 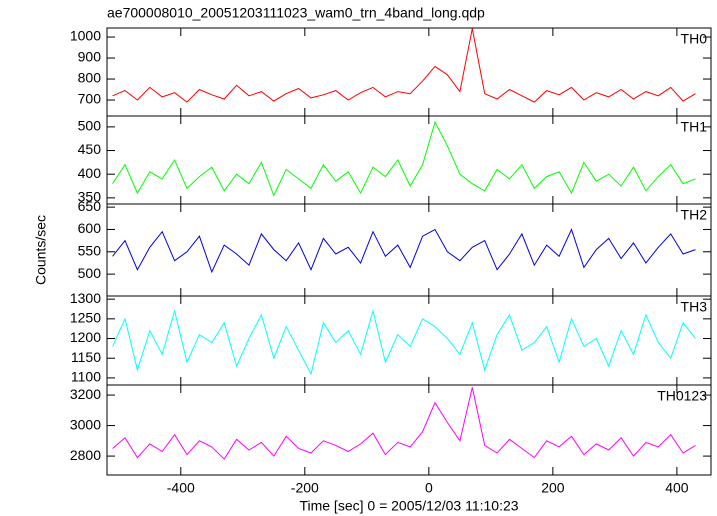 I want to click on y-tick-label: 1300, so click(x=85, y=298).